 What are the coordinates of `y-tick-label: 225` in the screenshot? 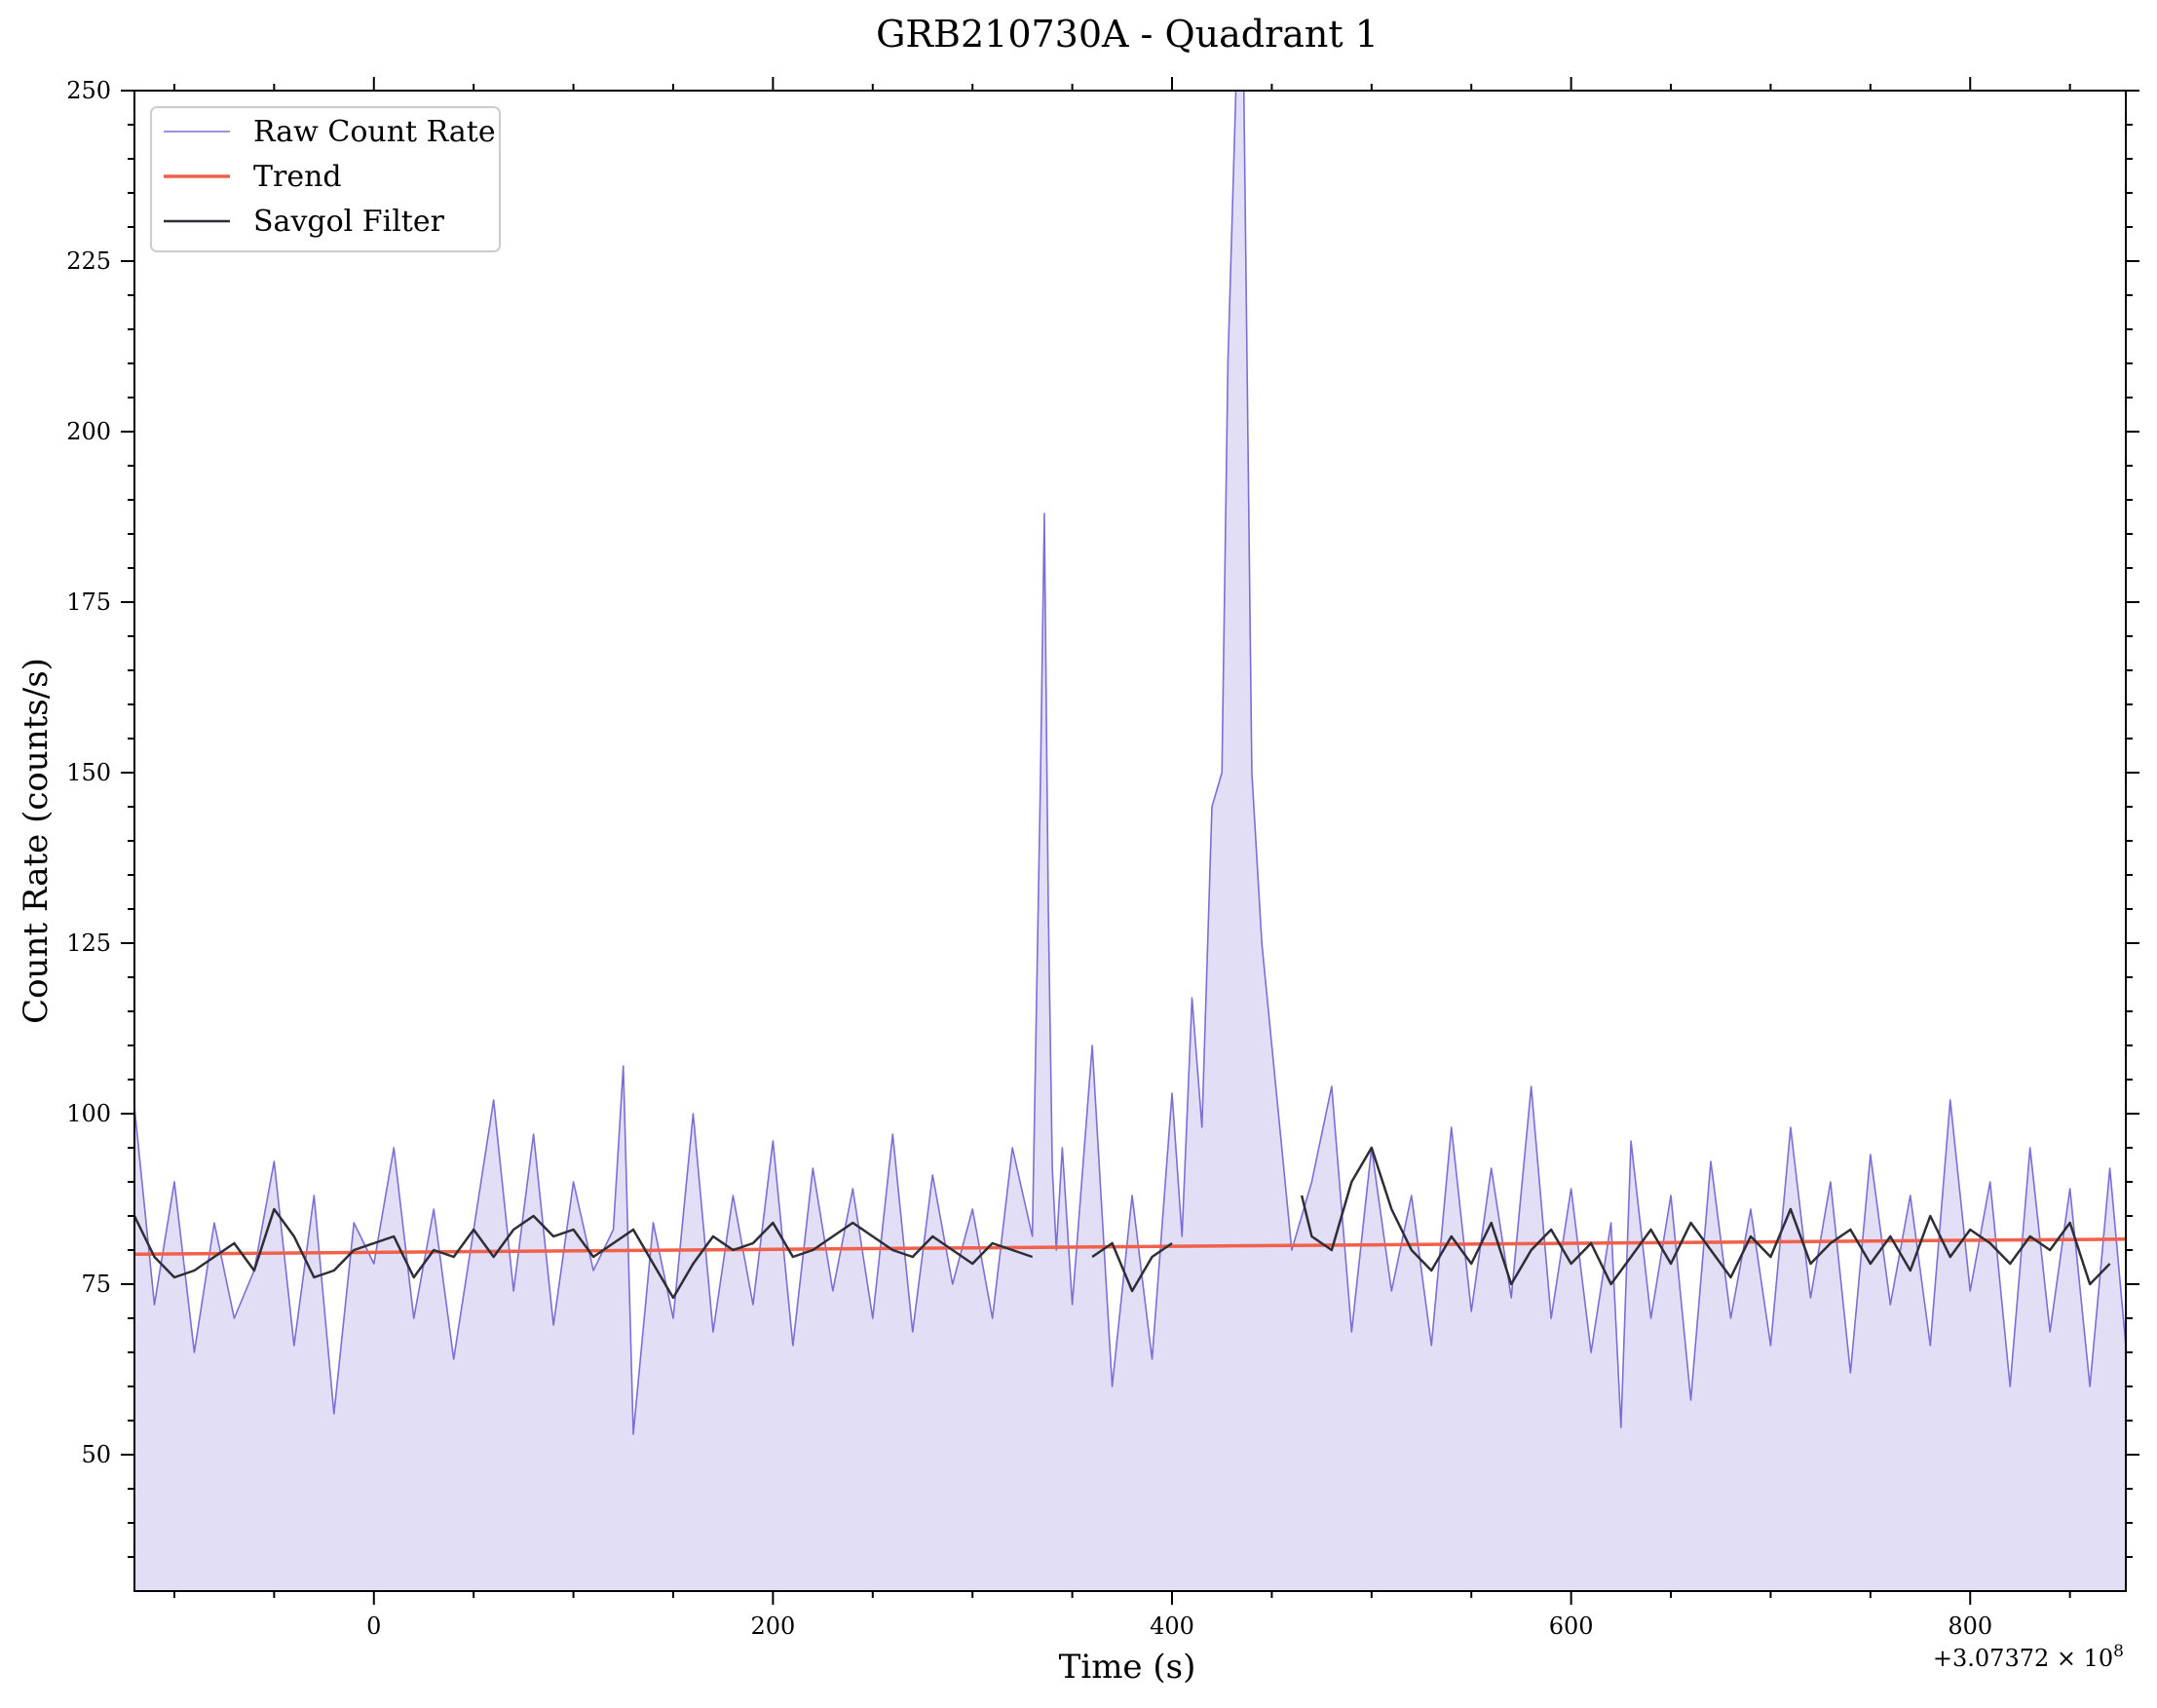 It's located at (89, 261).